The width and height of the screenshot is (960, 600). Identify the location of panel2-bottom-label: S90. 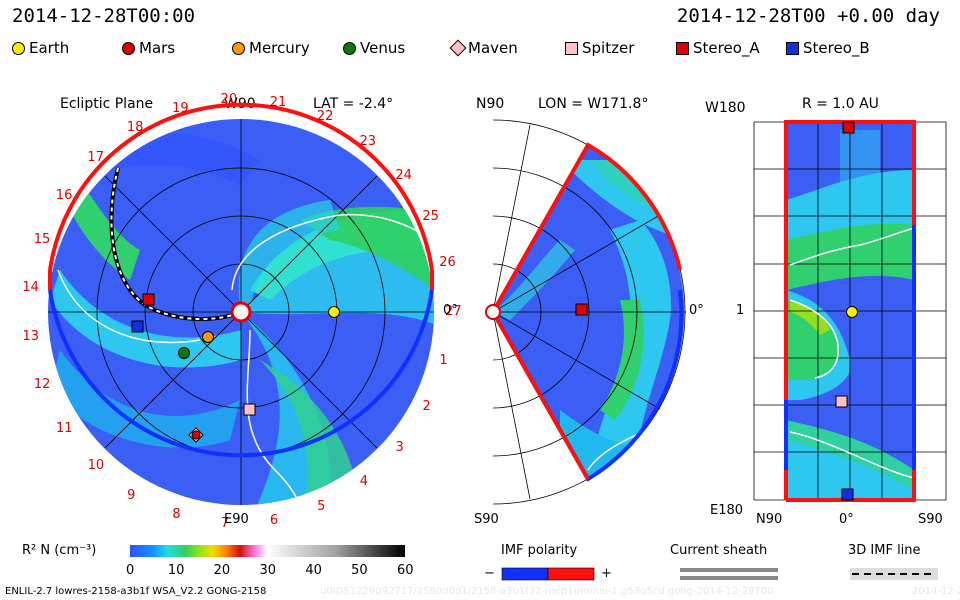
(486, 519).